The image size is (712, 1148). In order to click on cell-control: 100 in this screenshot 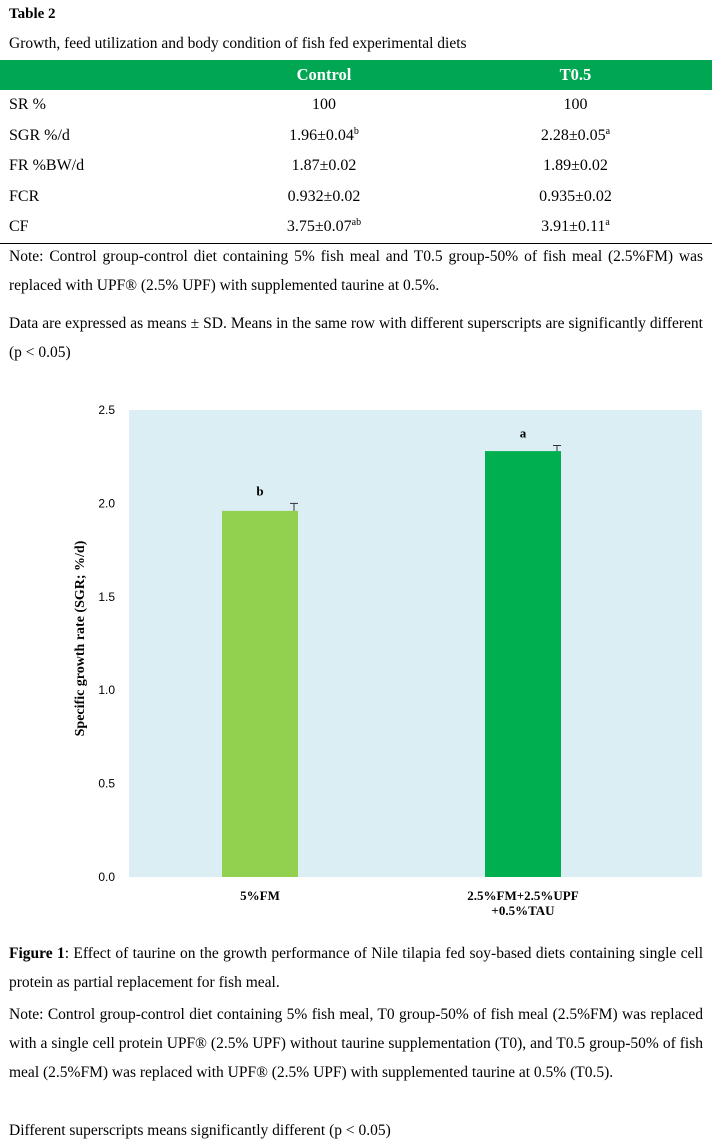, I will do `click(324, 105)`.